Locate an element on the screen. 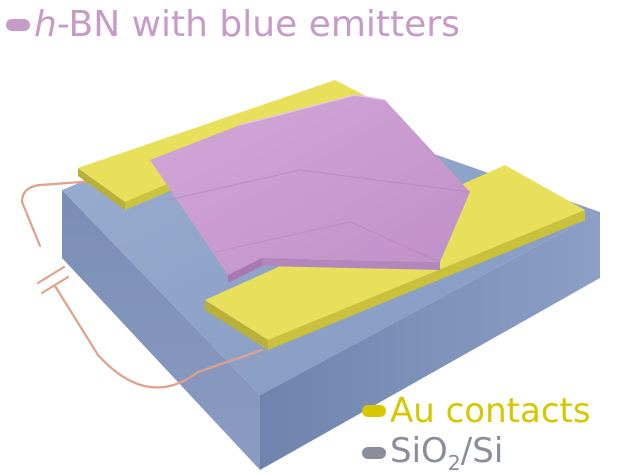 The width and height of the screenshot is (626, 475). legend-substrate: SiO2/Si is located at coordinates (432, 453).